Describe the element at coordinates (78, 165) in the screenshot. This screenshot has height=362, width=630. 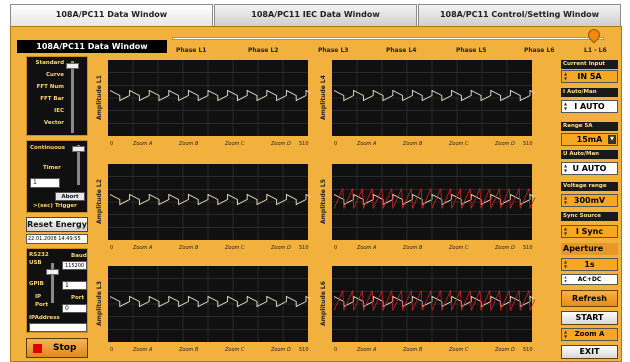
I see `timer-slider-track` at that location.